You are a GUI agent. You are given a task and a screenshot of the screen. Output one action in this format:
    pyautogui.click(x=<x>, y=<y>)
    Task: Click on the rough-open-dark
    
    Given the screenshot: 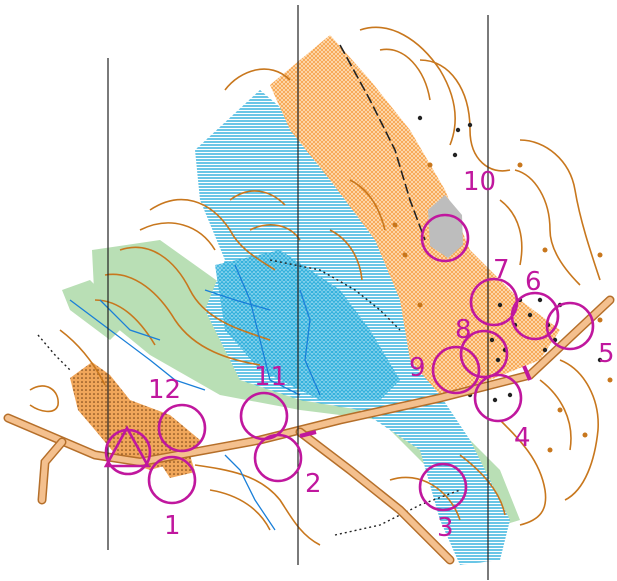 What is the action you would take?
    pyautogui.click(x=370, y=175)
    